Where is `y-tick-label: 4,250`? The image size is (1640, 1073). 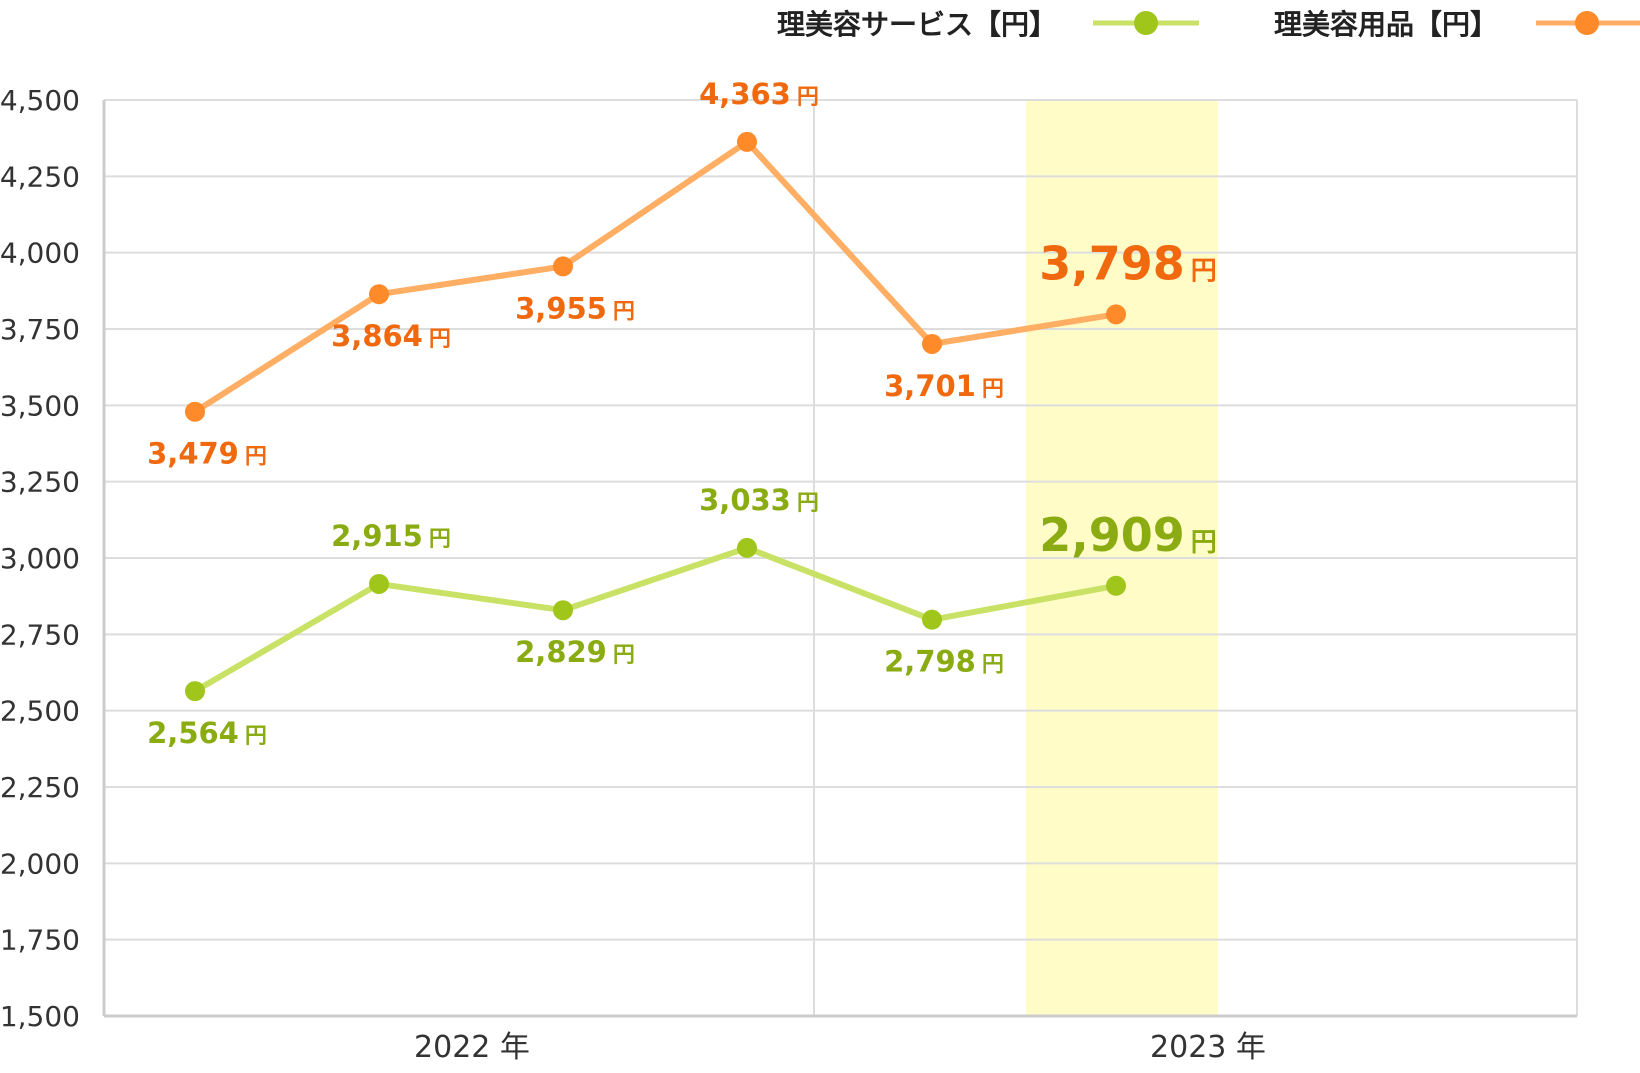
y-tick-label: 4,250 is located at coordinates (40, 176).